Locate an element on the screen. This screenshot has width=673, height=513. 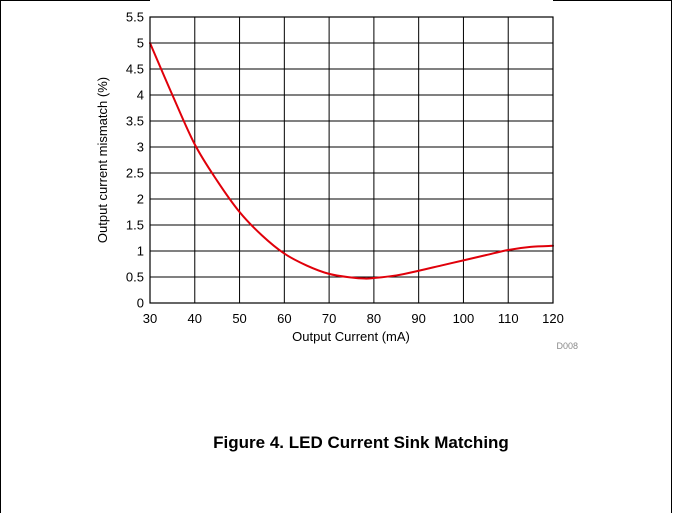
x-tick-label: 90 is located at coordinates (418, 318).